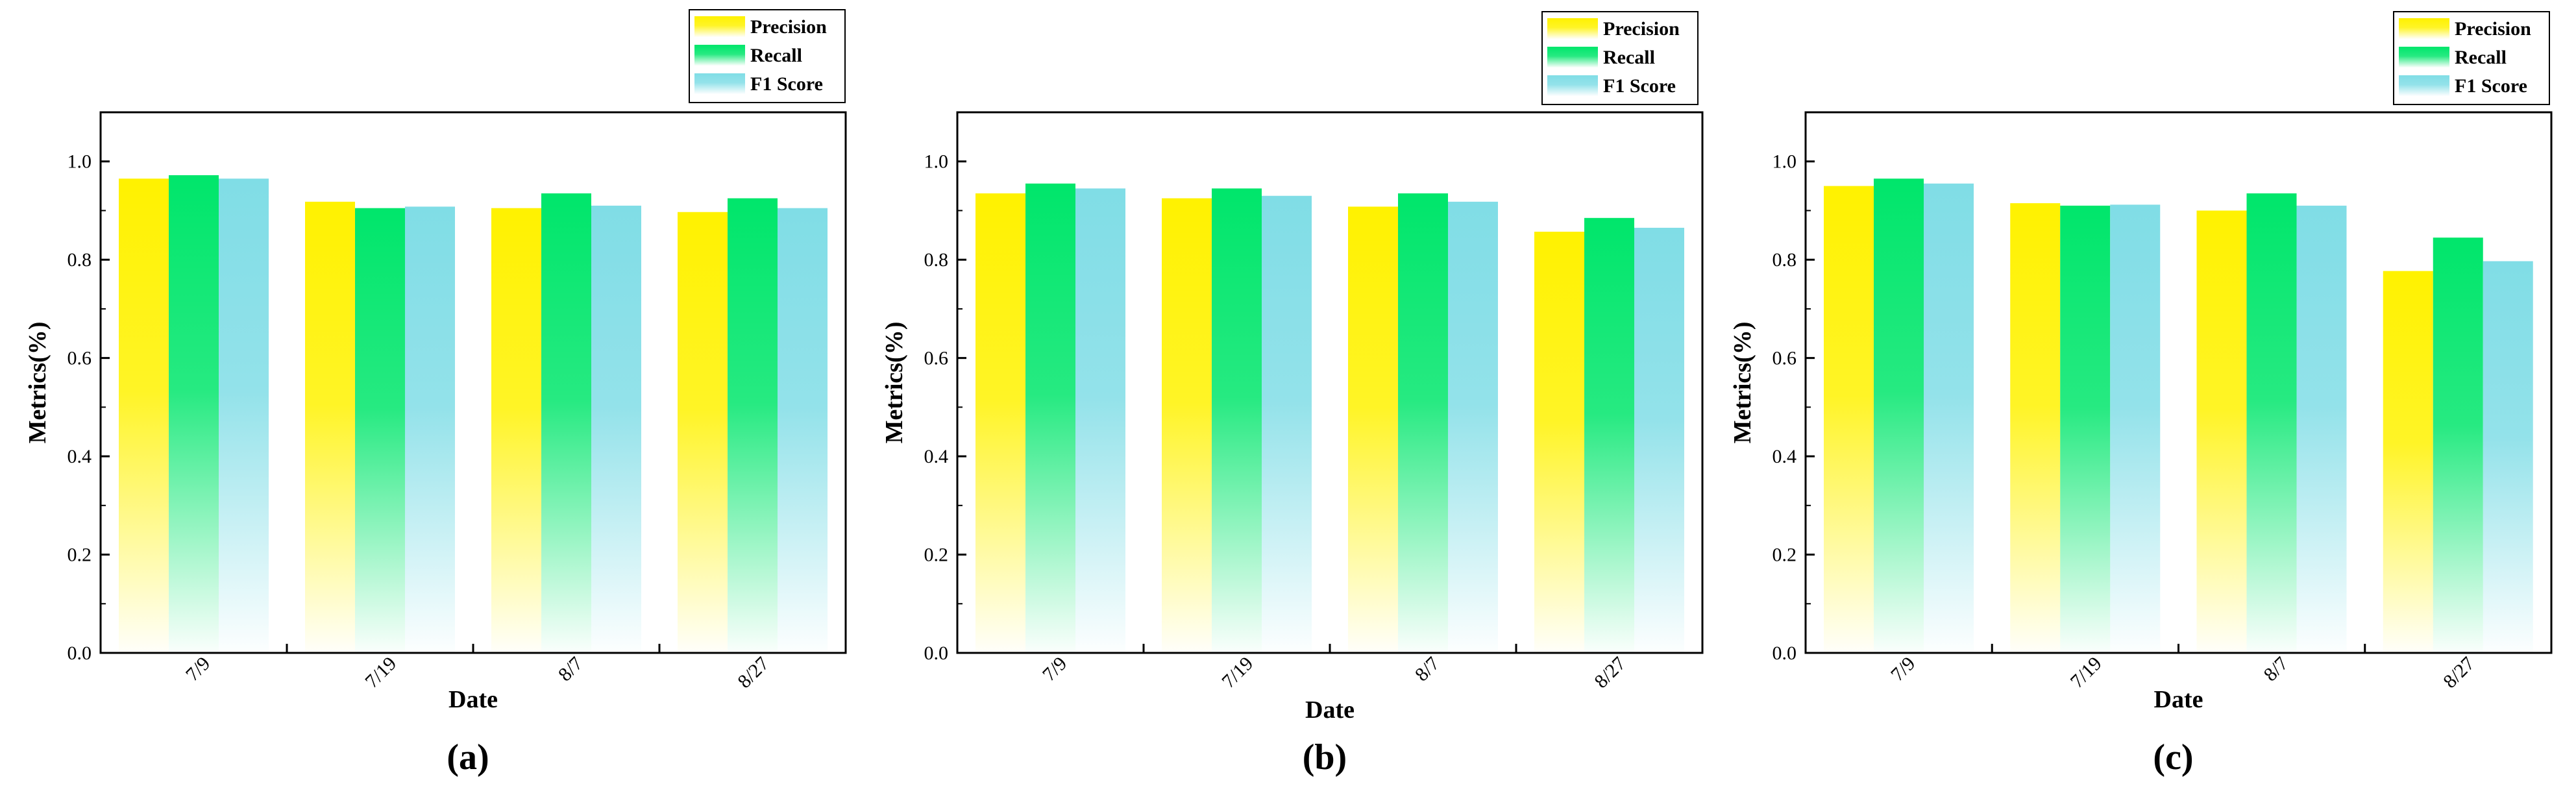 The image size is (2576, 808). Describe the element at coordinates (2173, 757) in the screenshot. I see `panel-label: (c)` at that location.